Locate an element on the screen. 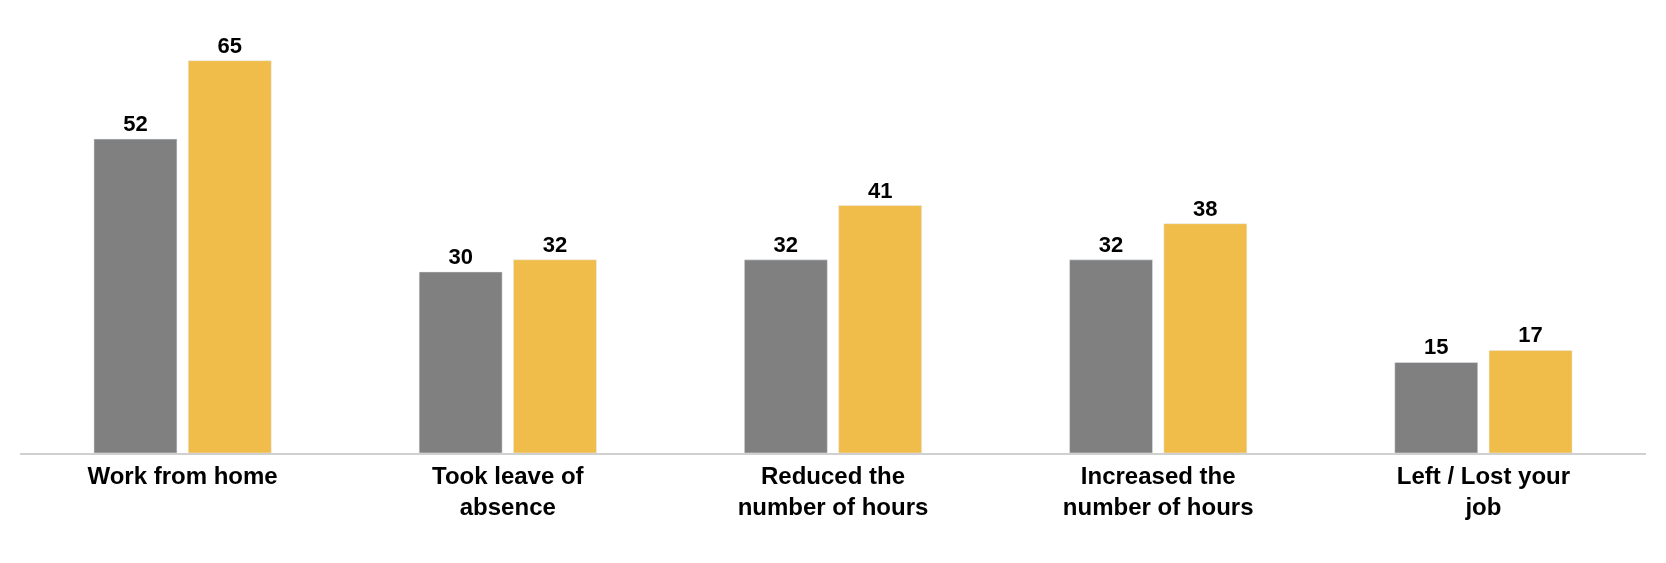 This screenshot has width=1666, height=563. x-tick-label: Increased the number of hours is located at coordinates (1158, 490).